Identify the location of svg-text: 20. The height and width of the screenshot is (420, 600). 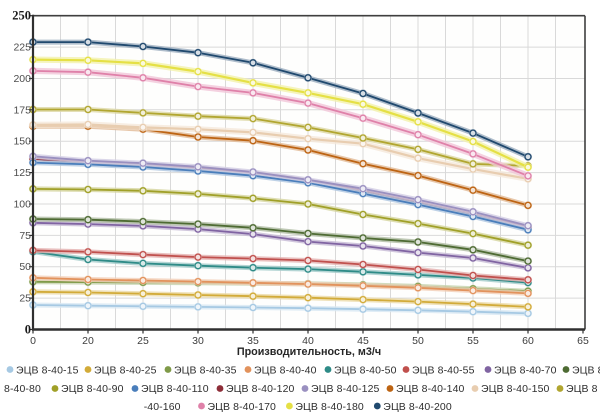
(88, 341).